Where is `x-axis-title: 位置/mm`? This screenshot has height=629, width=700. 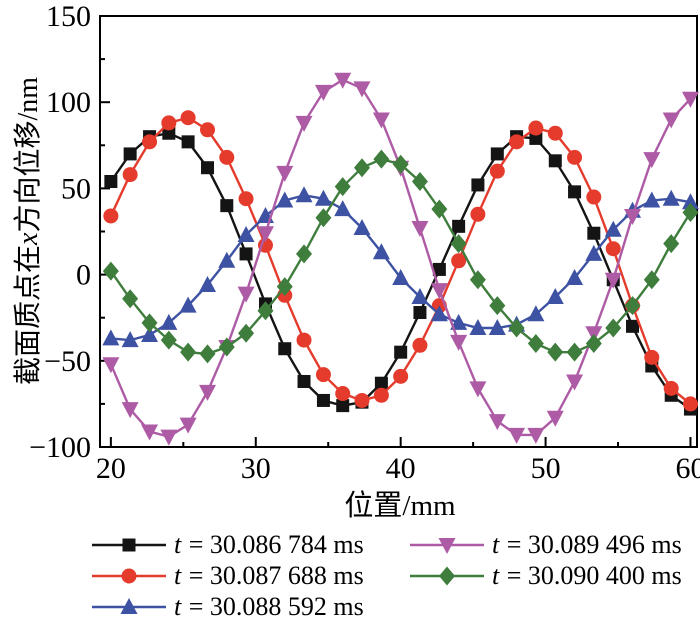
x-axis-title: 位置/mm is located at coordinates (400, 506).